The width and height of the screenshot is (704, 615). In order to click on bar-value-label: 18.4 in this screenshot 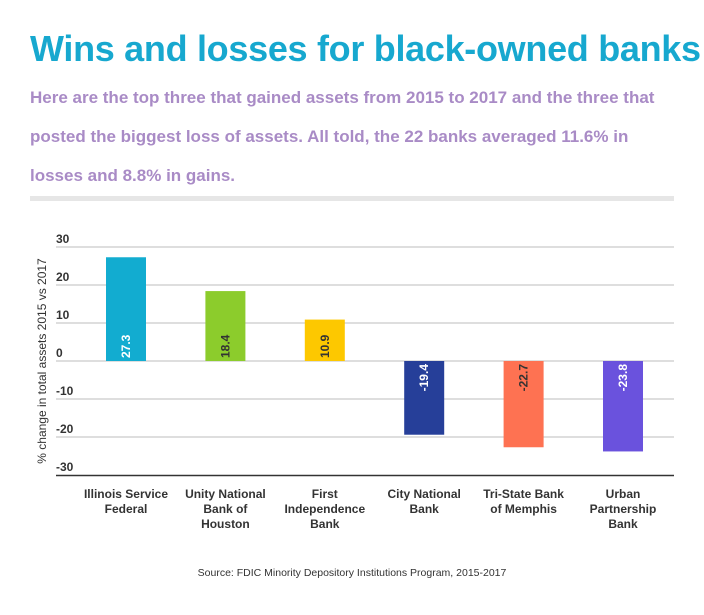, I will do `click(225, 346)`.